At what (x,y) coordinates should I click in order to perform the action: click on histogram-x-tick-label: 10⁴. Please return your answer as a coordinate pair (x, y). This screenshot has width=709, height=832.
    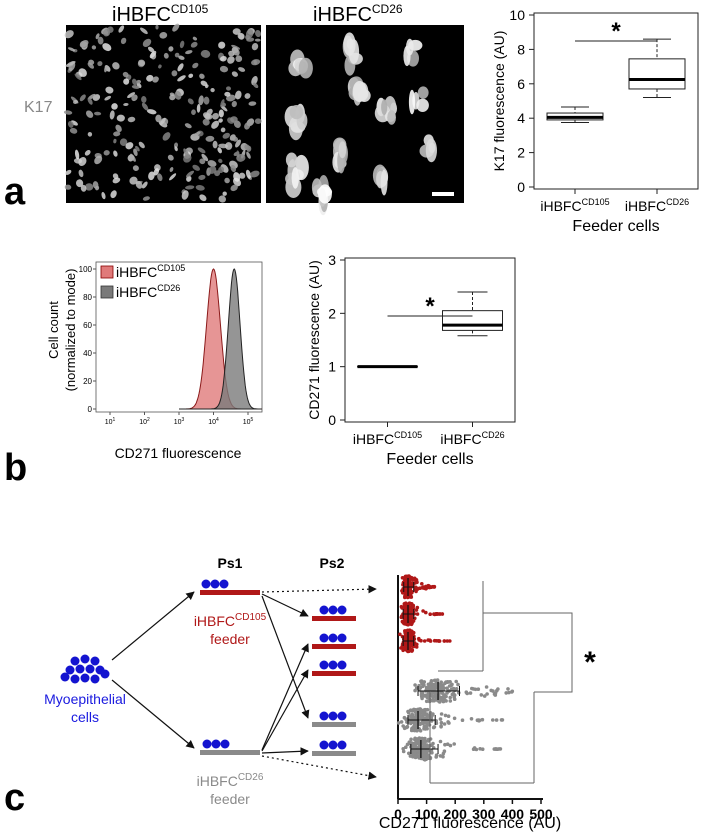
    Looking at the image, I should click on (213, 421).